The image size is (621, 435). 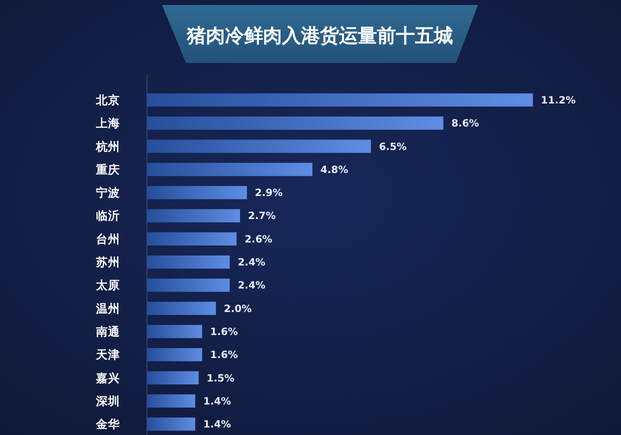 I want to click on title: 猪肉冷鲜肉入港货运量前十五城, so click(x=320, y=36).